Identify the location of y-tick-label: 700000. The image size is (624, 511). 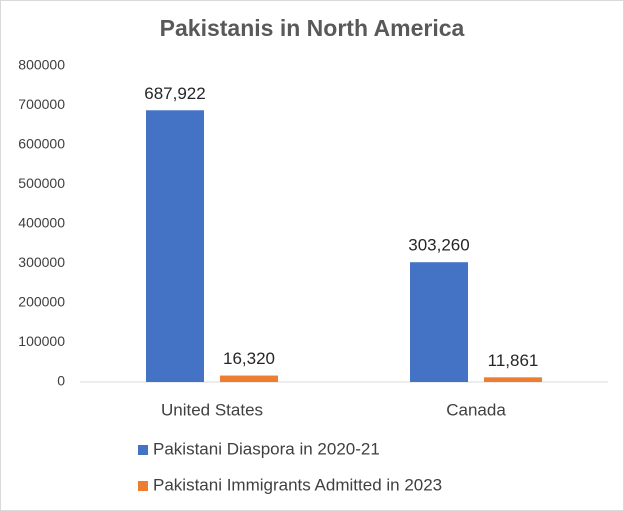
(41, 104).